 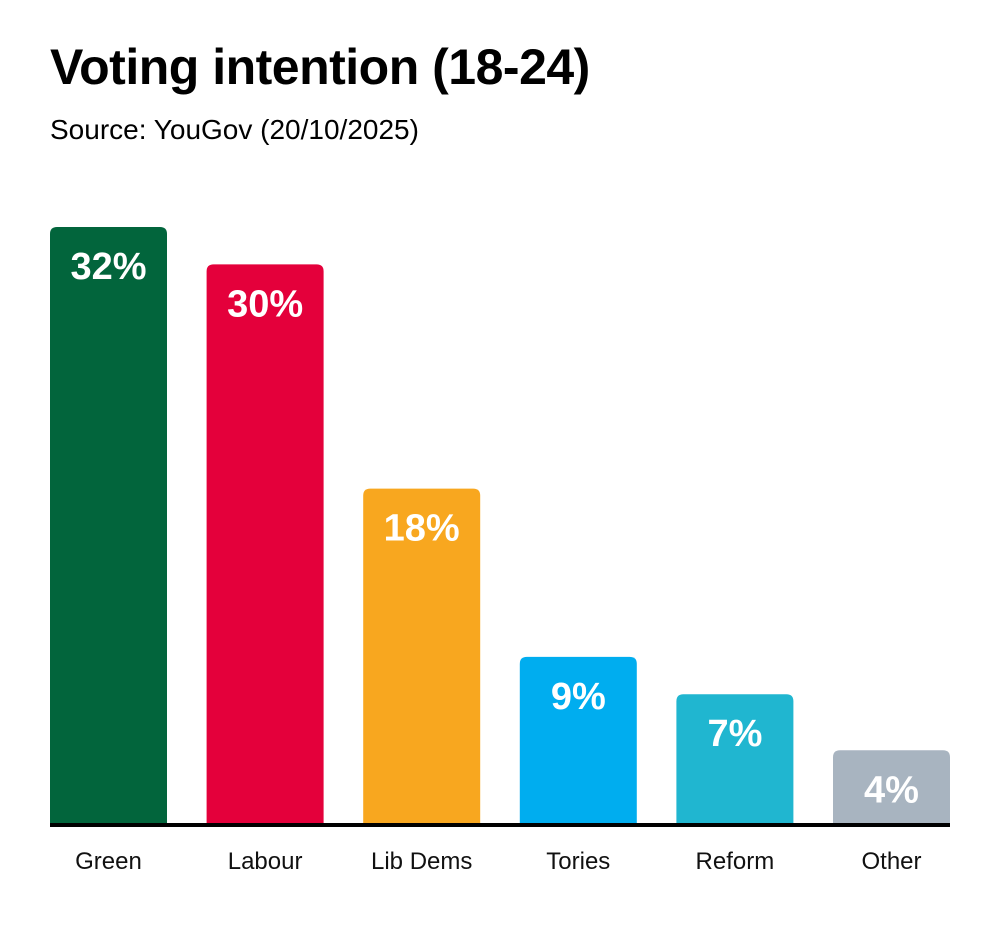 I want to click on bar-labour, so click(x=265, y=544).